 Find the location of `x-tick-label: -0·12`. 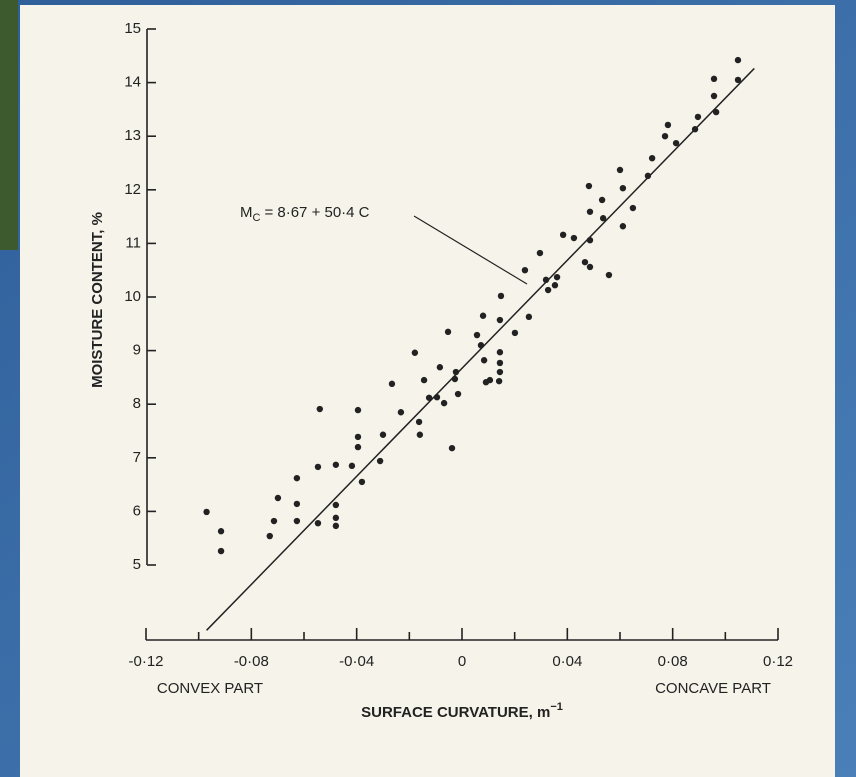

x-tick-label: -0·12 is located at coordinates (145, 661).